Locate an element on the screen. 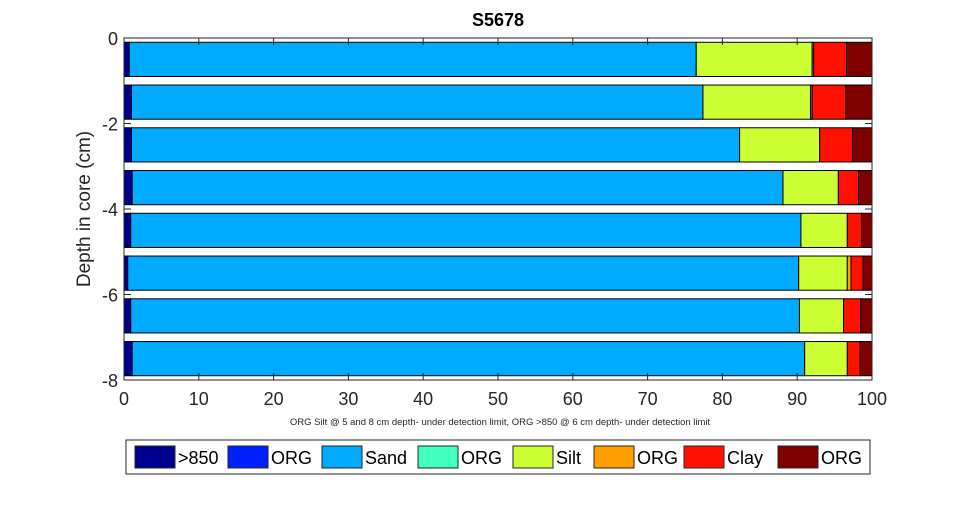 Image resolution: width=964 pixels, height=528 pixels. y-tick-label: -6 is located at coordinates (110, 296).